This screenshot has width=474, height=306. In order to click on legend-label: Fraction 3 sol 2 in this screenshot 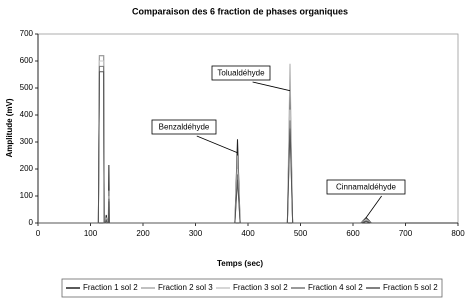, I will do `click(260, 287)`.